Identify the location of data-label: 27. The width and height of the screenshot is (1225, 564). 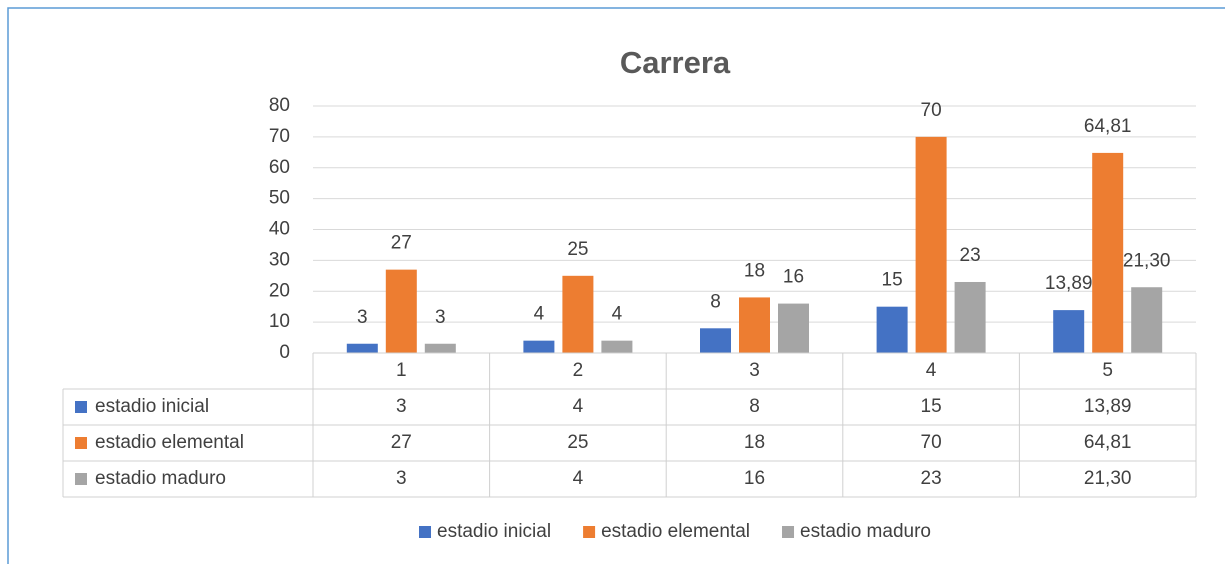
(401, 243).